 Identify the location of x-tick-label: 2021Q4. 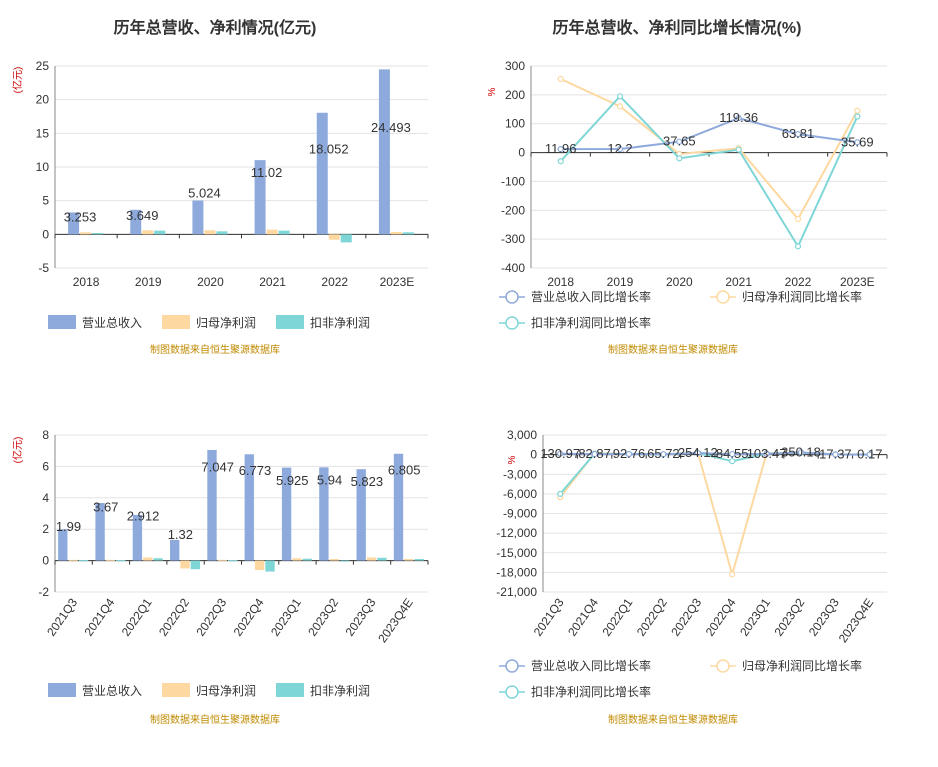
(99, 616).